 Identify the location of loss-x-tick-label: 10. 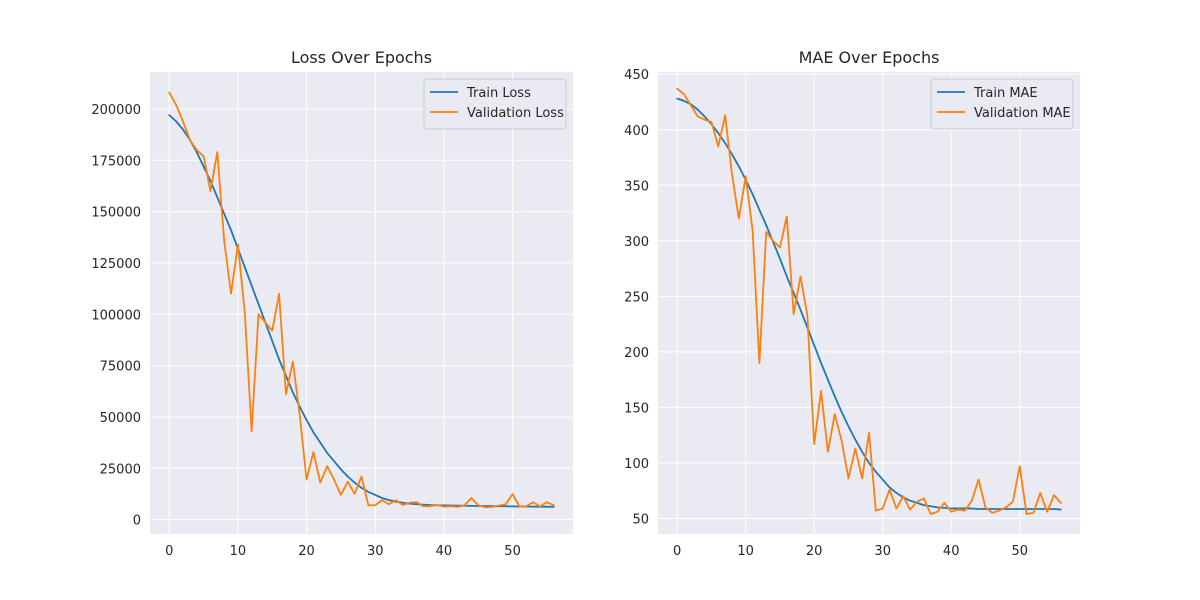
(238, 551).